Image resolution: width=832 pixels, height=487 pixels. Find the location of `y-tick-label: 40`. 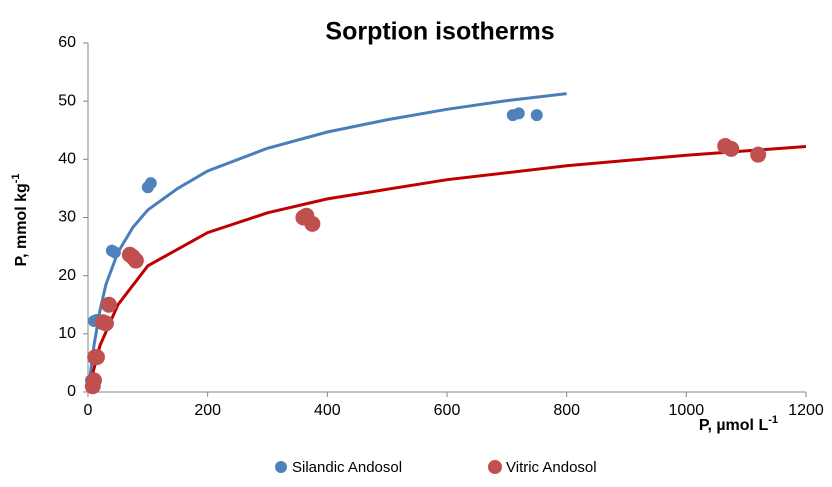

y-tick-label: 40 is located at coordinates (67, 159).